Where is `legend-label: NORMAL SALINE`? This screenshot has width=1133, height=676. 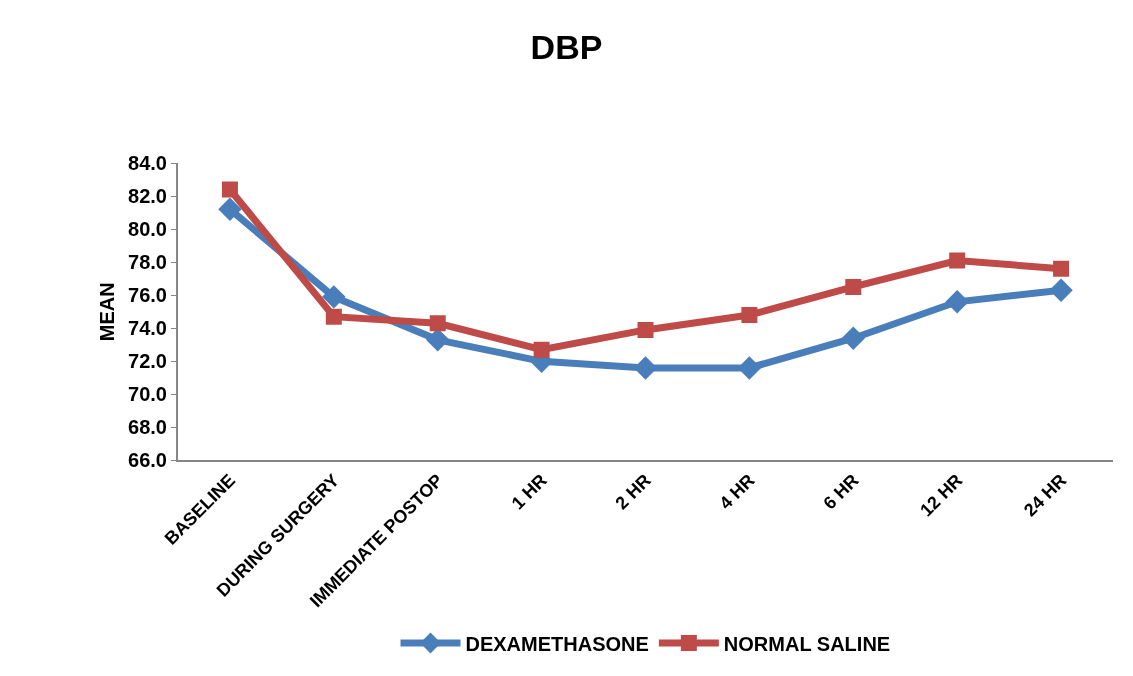 legend-label: NORMAL SALINE is located at coordinates (807, 643).